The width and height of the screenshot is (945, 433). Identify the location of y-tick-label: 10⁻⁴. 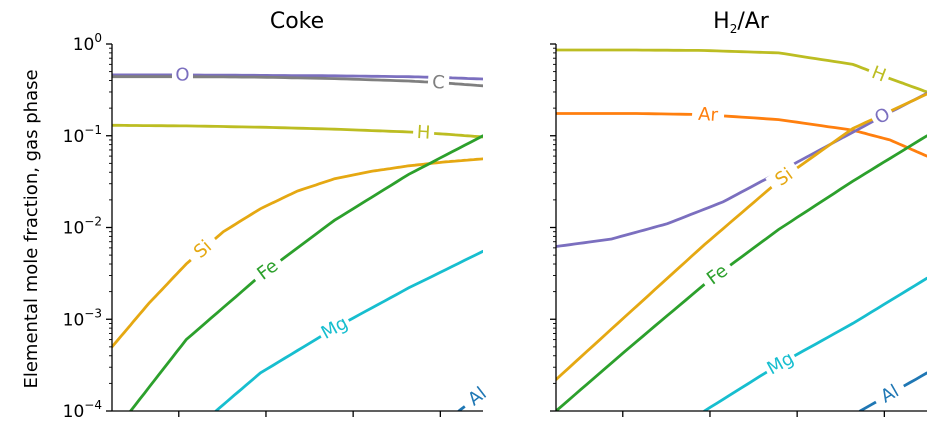
(82, 410).